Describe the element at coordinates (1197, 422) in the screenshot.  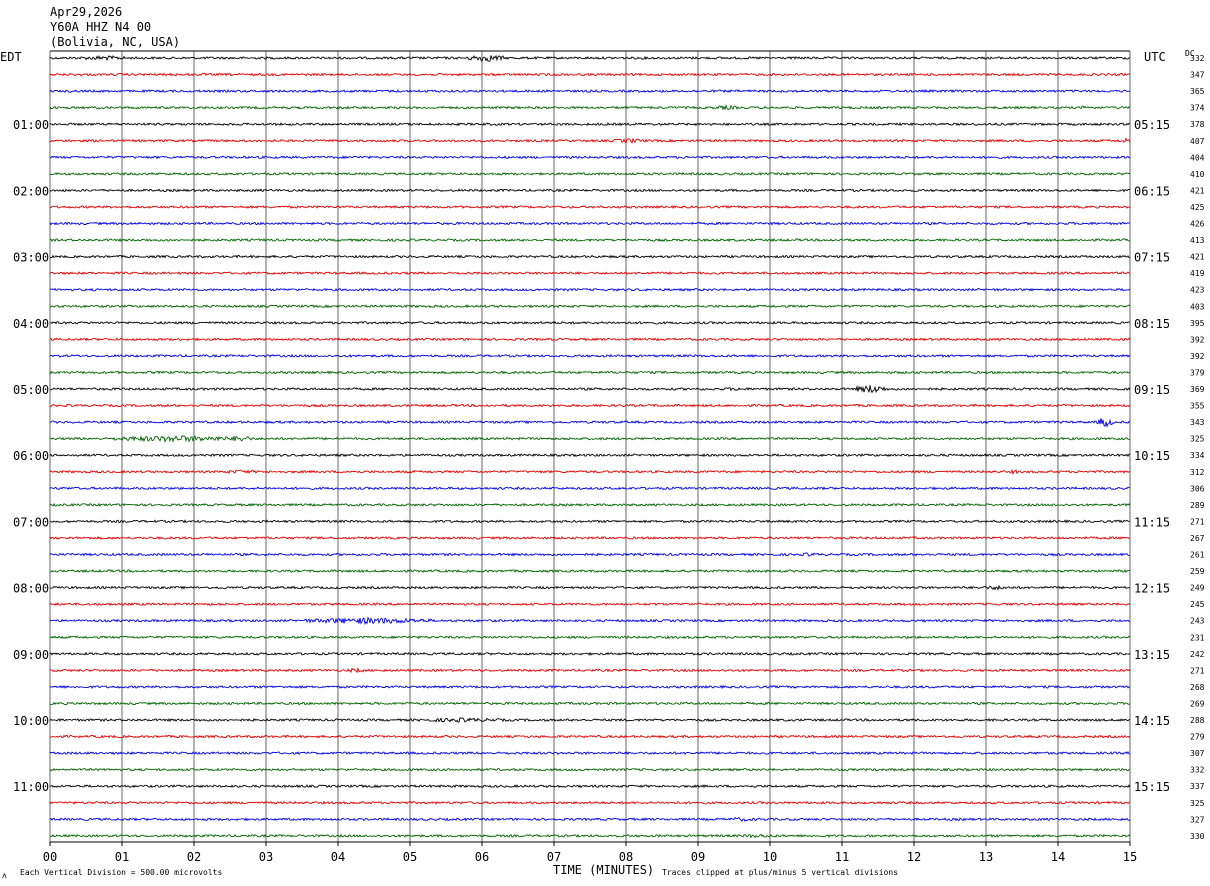
I see `dc-value: 343` at that location.